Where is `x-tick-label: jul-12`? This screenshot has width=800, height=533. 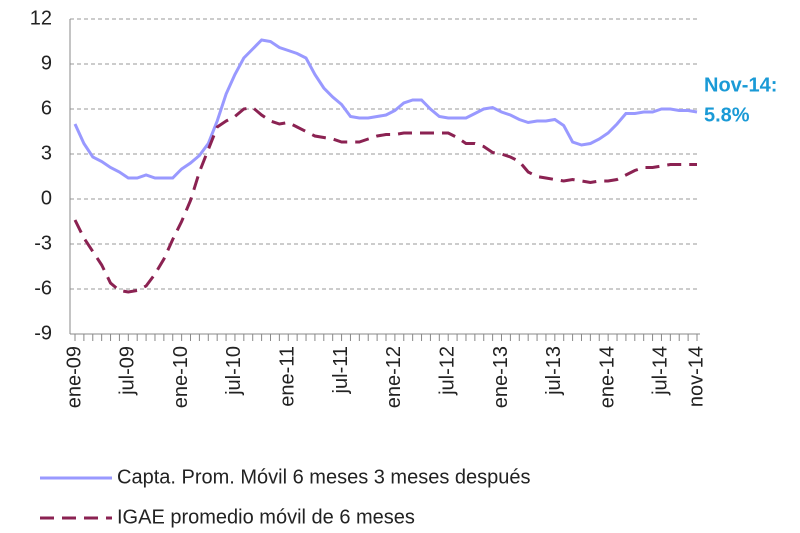
x-tick-label: jul-12 is located at coordinates (447, 371).